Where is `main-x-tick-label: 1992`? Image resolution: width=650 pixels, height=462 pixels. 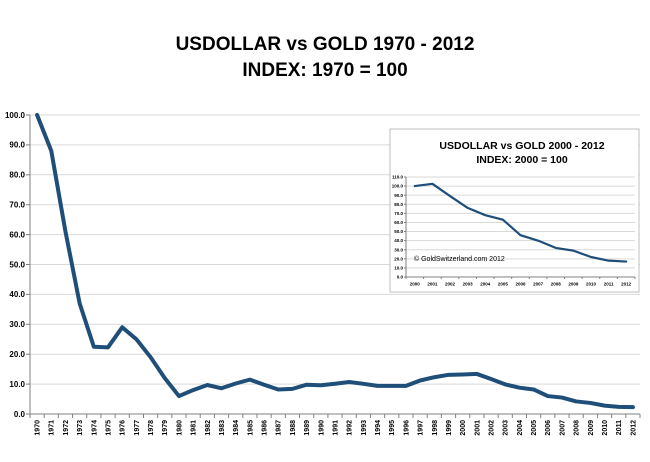 main-x-tick-label: 1992 is located at coordinates (350, 428).